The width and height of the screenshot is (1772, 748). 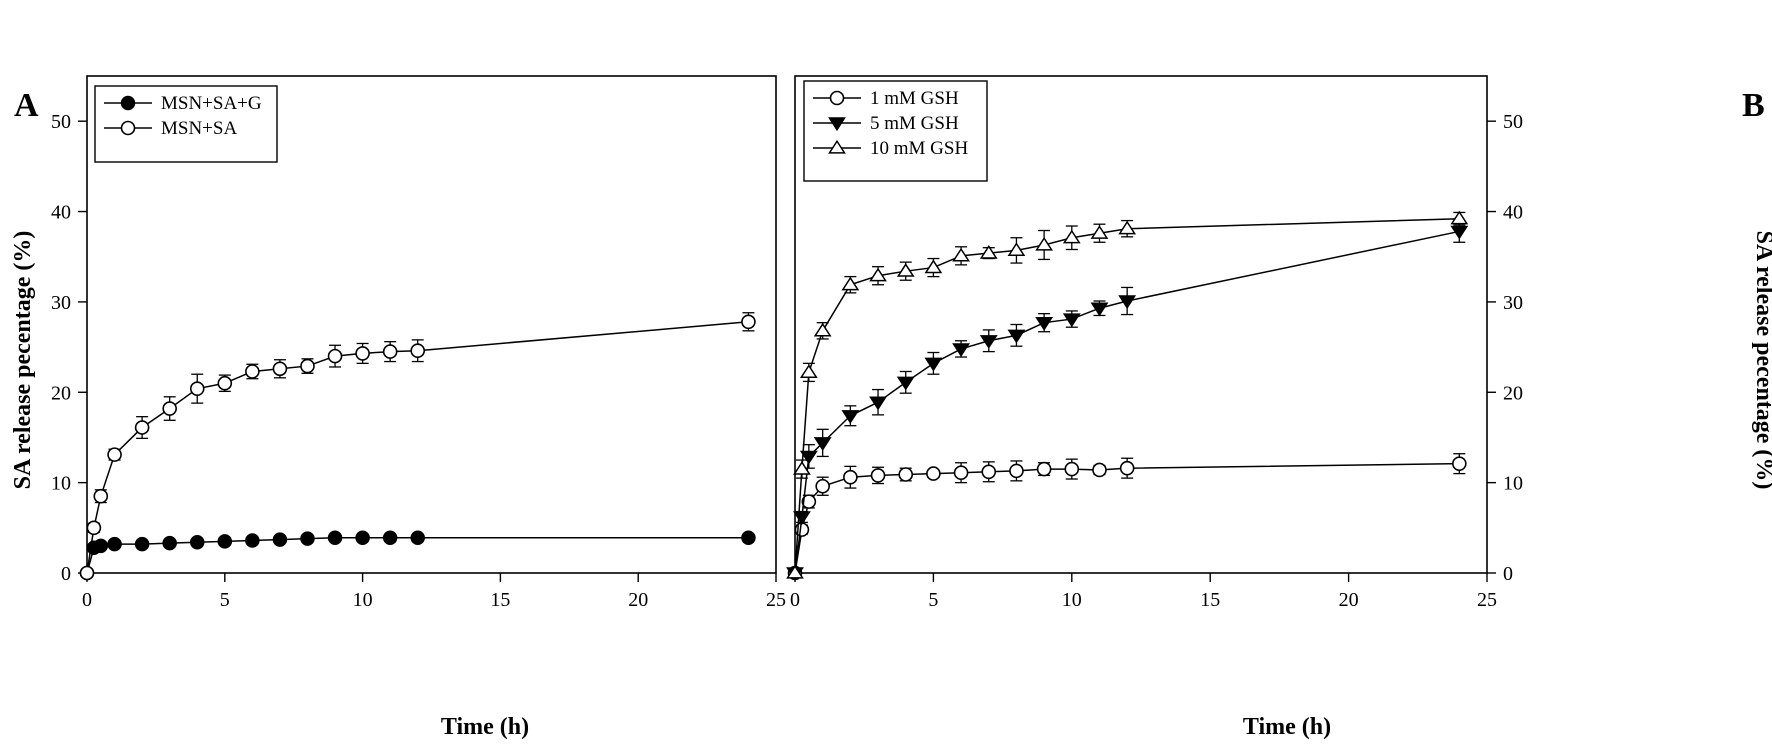 What do you see at coordinates (638, 600) in the screenshot?
I see `panel-a-x-tick-label: 20` at bounding box center [638, 600].